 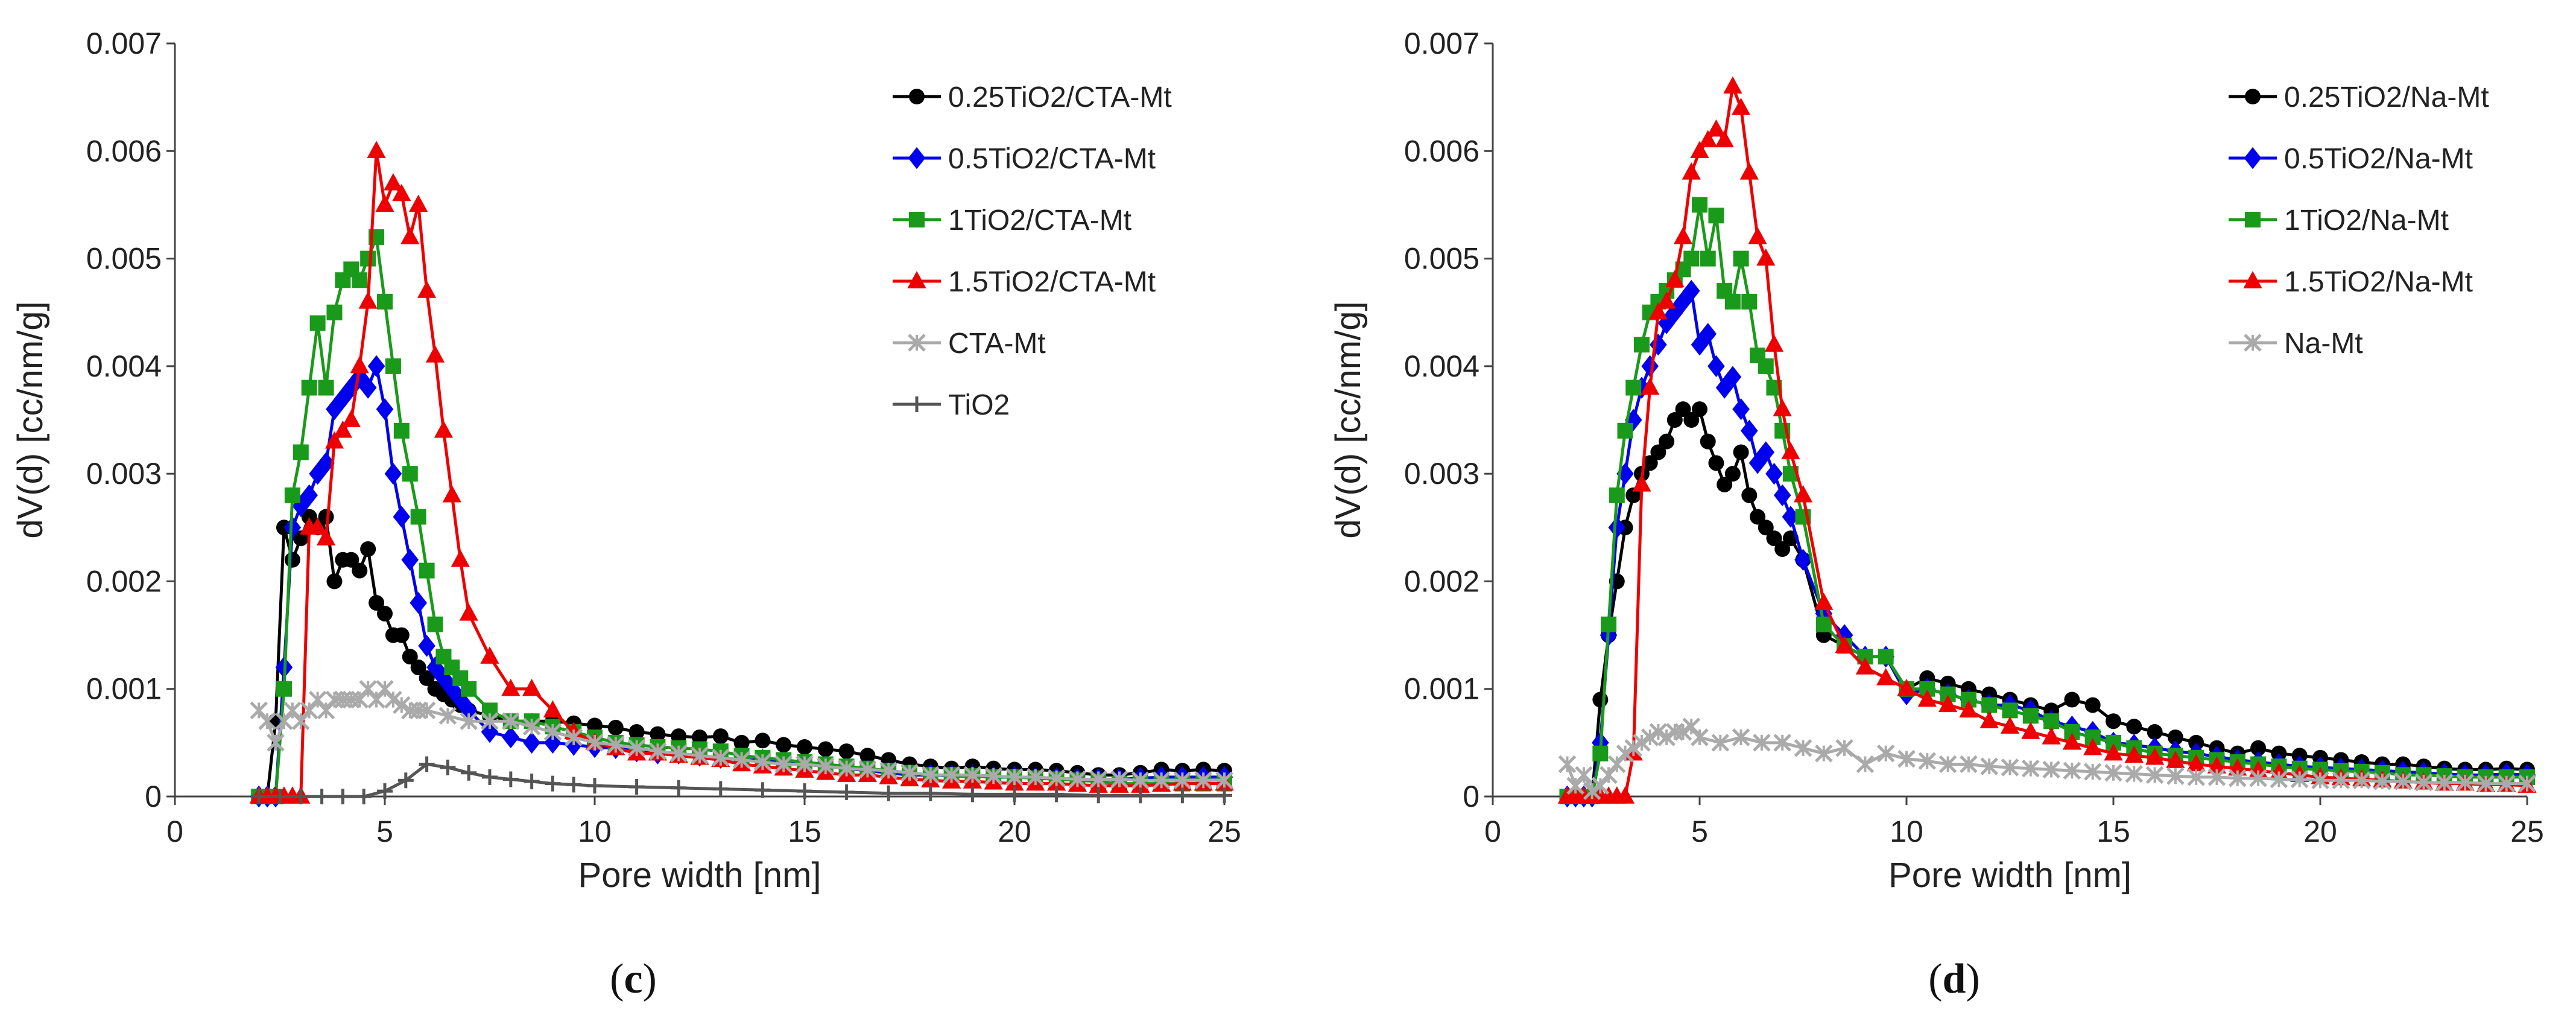 What do you see at coordinates (2386, 97) in the screenshot?
I see `legend-label: 0.25TiO2/Na-Mt` at bounding box center [2386, 97].